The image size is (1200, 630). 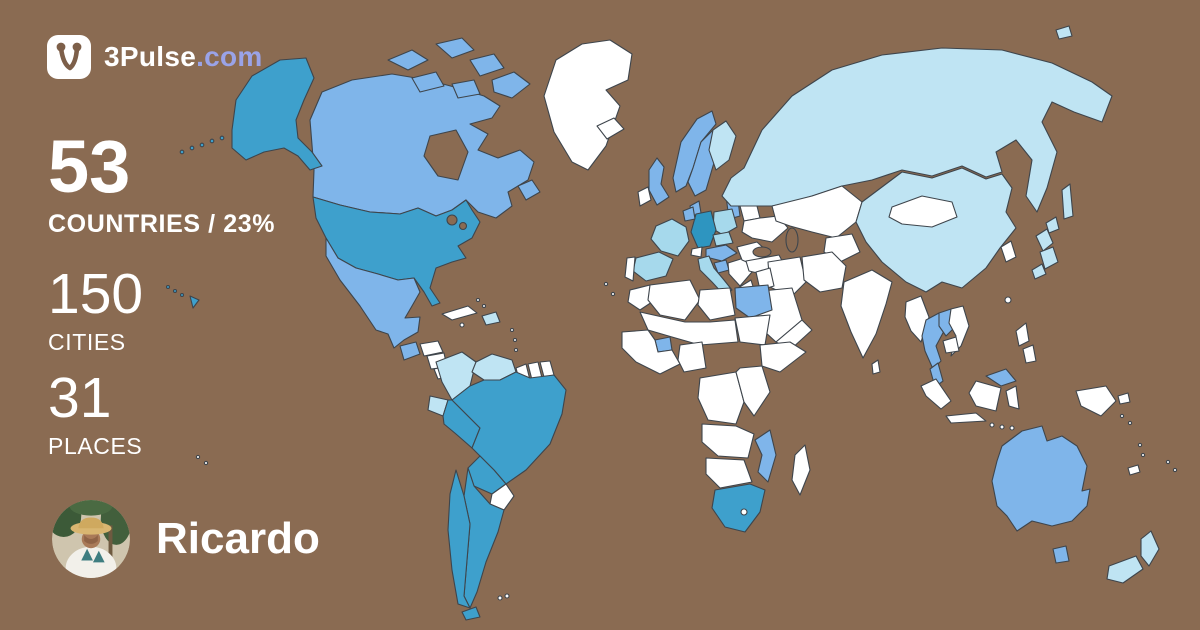 What do you see at coordinates (716, 304) in the screenshot?
I see `country-libya` at bounding box center [716, 304].